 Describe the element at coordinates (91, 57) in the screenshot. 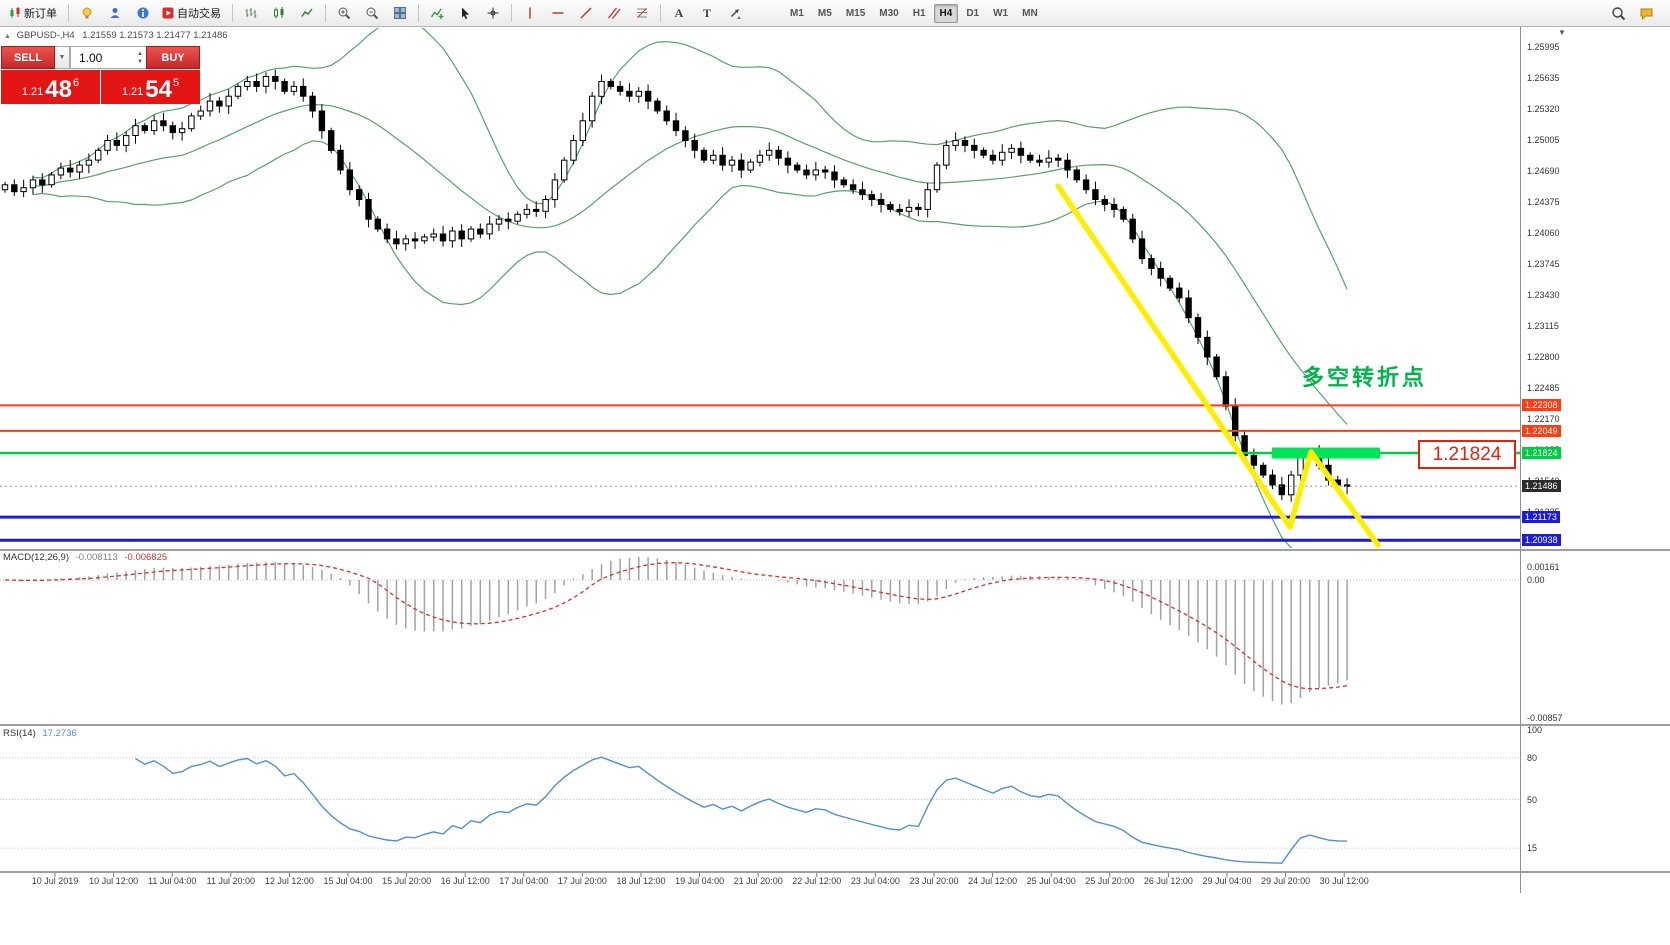

I see `volume-value: 1.00` at that location.